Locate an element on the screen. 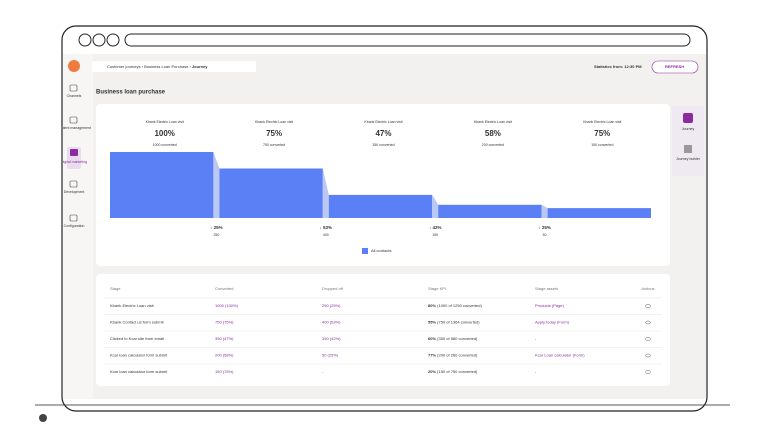  cell: 20% (150 of 750 converted) is located at coordinates (453, 371).